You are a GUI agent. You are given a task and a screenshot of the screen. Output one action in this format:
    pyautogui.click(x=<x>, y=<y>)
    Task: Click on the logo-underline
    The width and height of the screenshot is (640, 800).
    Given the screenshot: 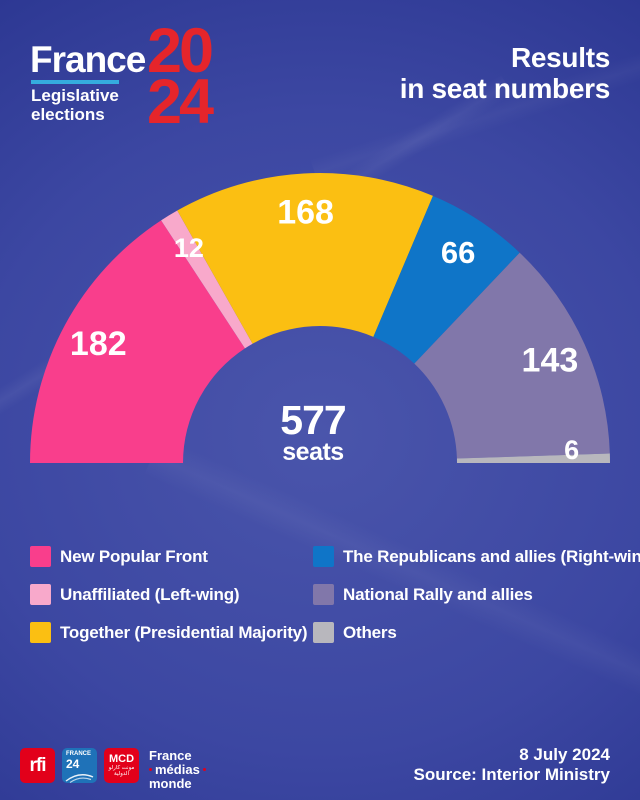 What is the action you would take?
    pyautogui.click(x=75, y=82)
    